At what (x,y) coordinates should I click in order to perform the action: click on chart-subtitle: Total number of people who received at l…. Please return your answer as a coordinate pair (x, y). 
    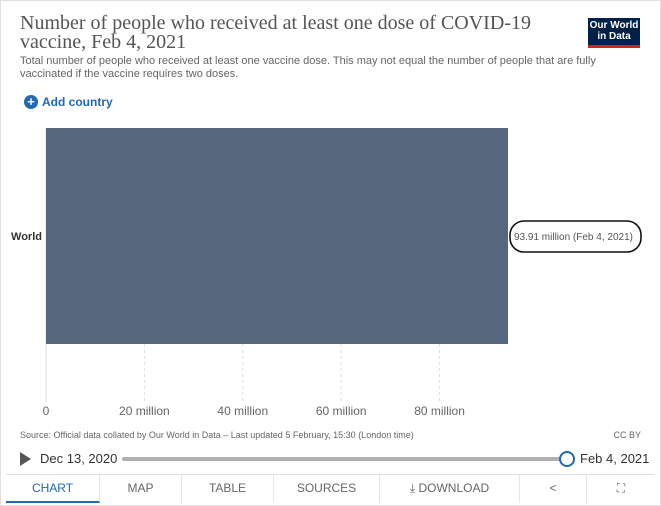
    Looking at the image, I should click on (308, 67).